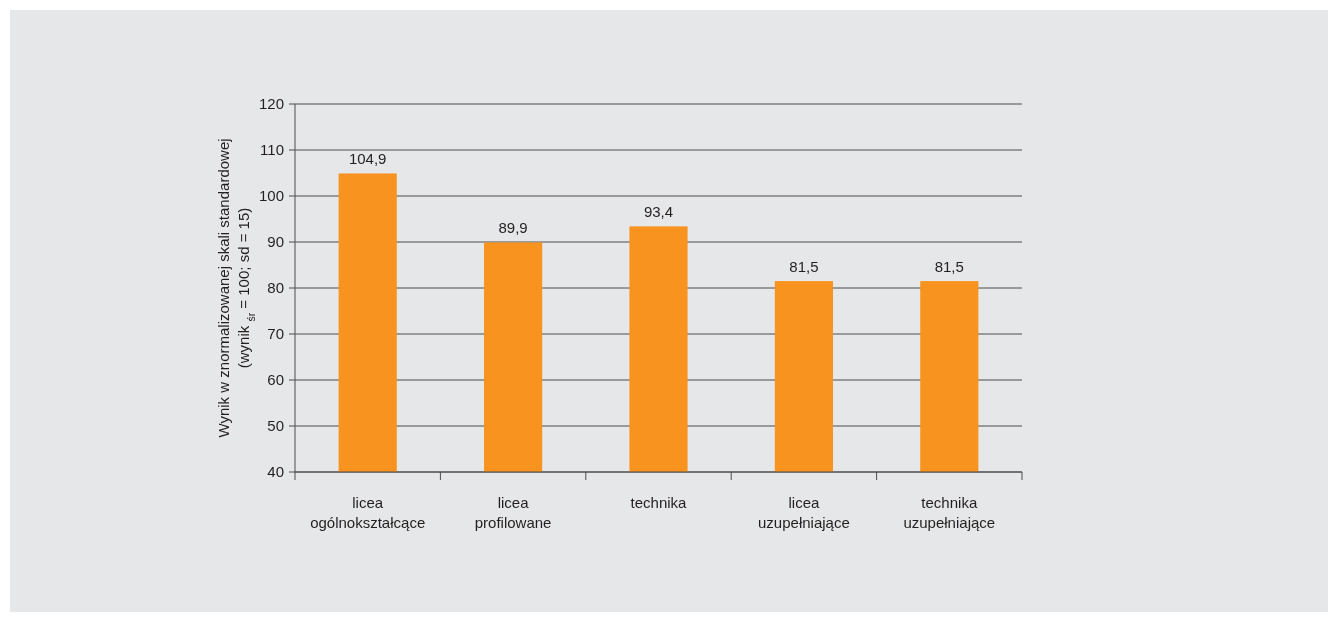 Image resolution: width=1338 pixels, height=621 pixels. What do you see at coordinates (271, 104) in the screenshot?
I see `y-tick-label: 120` at bounding box center [271, 104].